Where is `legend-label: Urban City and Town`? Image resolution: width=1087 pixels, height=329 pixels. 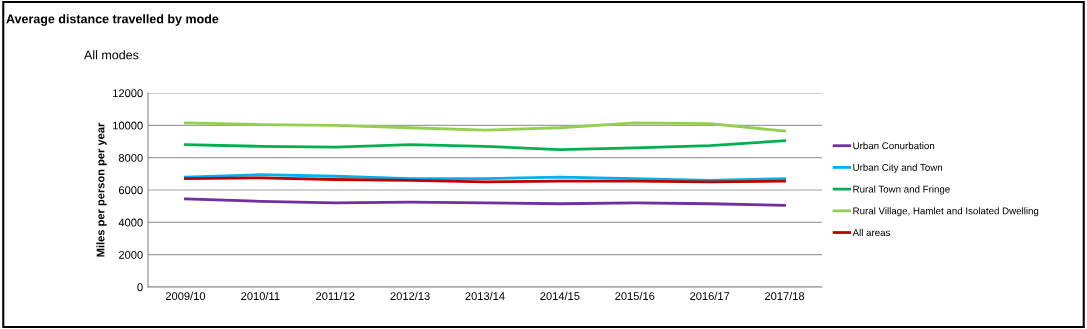
legend-label: Urban City and Town is located at coordinates (898, 168).